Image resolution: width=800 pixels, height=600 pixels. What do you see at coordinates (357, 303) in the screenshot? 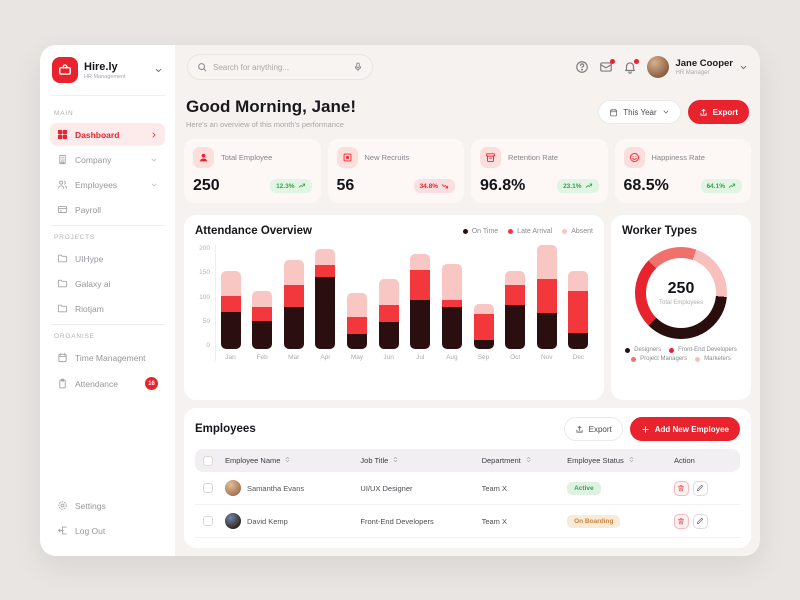
I see `bar-may: May` at bounding box center [357, 303].